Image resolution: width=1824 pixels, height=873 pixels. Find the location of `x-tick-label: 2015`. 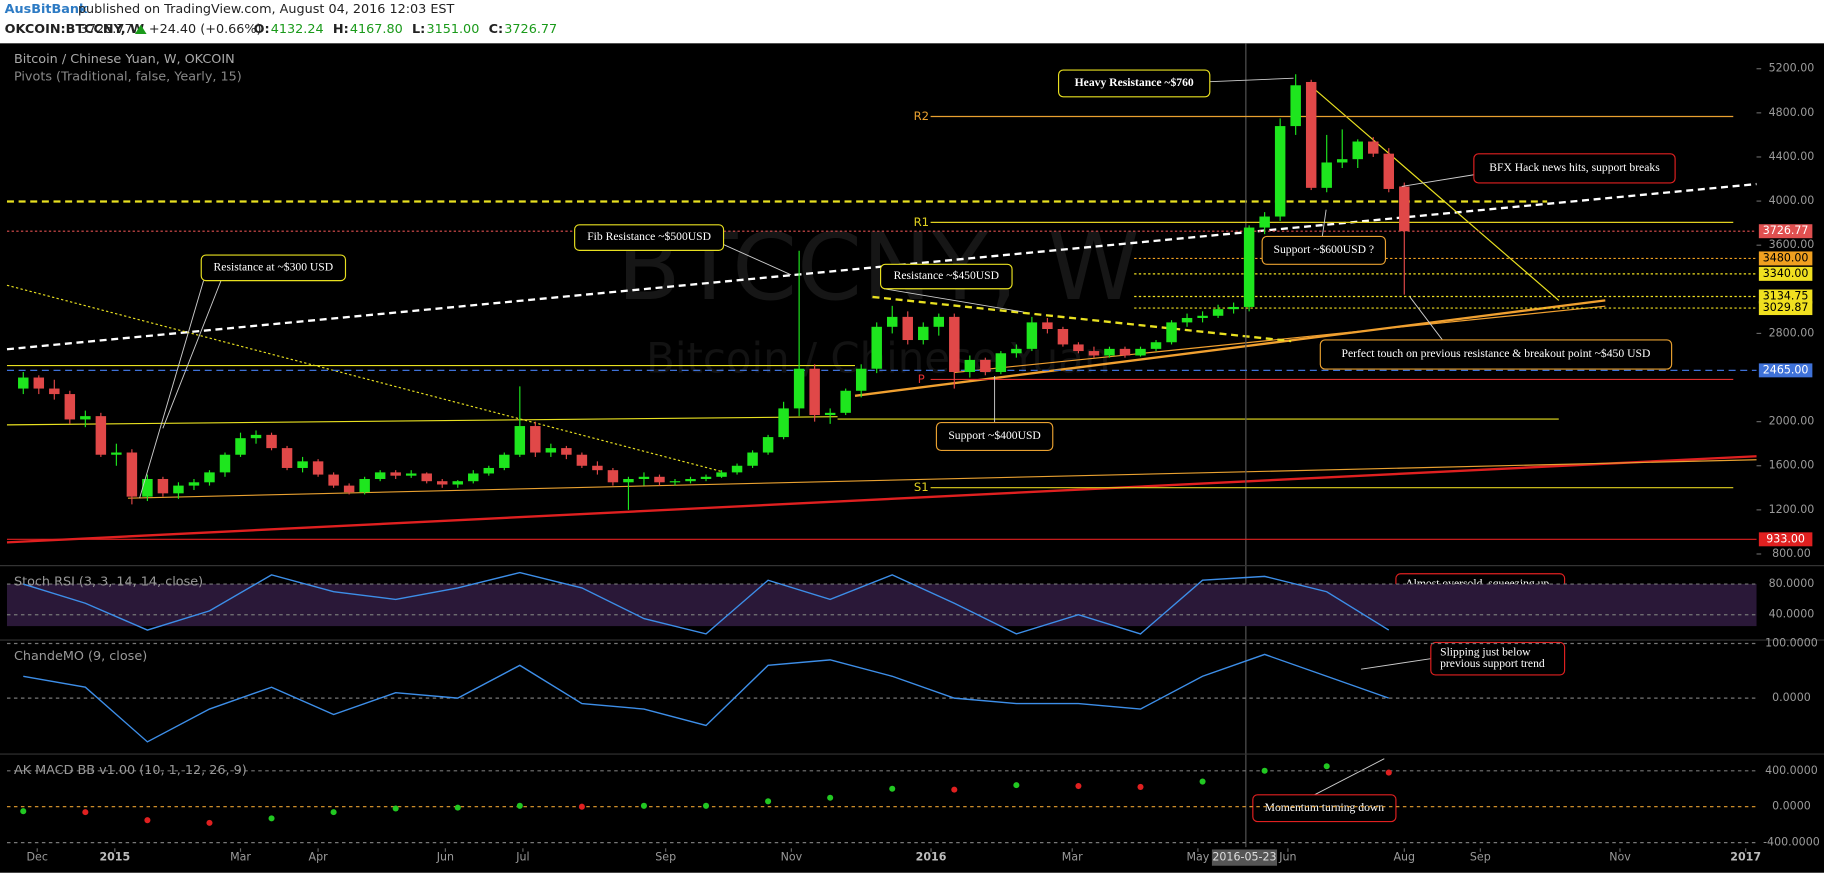

x-tick-label: 2015 is located at coordinates (114, 857).